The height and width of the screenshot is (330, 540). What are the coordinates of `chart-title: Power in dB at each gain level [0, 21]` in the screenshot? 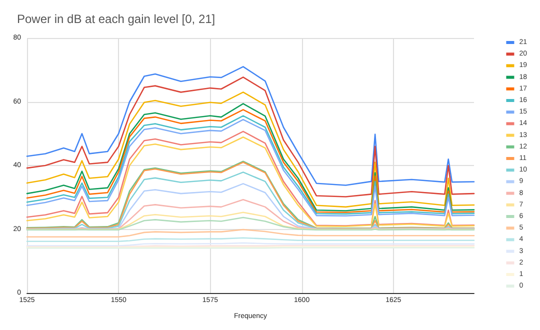 It's located at (116, 19).